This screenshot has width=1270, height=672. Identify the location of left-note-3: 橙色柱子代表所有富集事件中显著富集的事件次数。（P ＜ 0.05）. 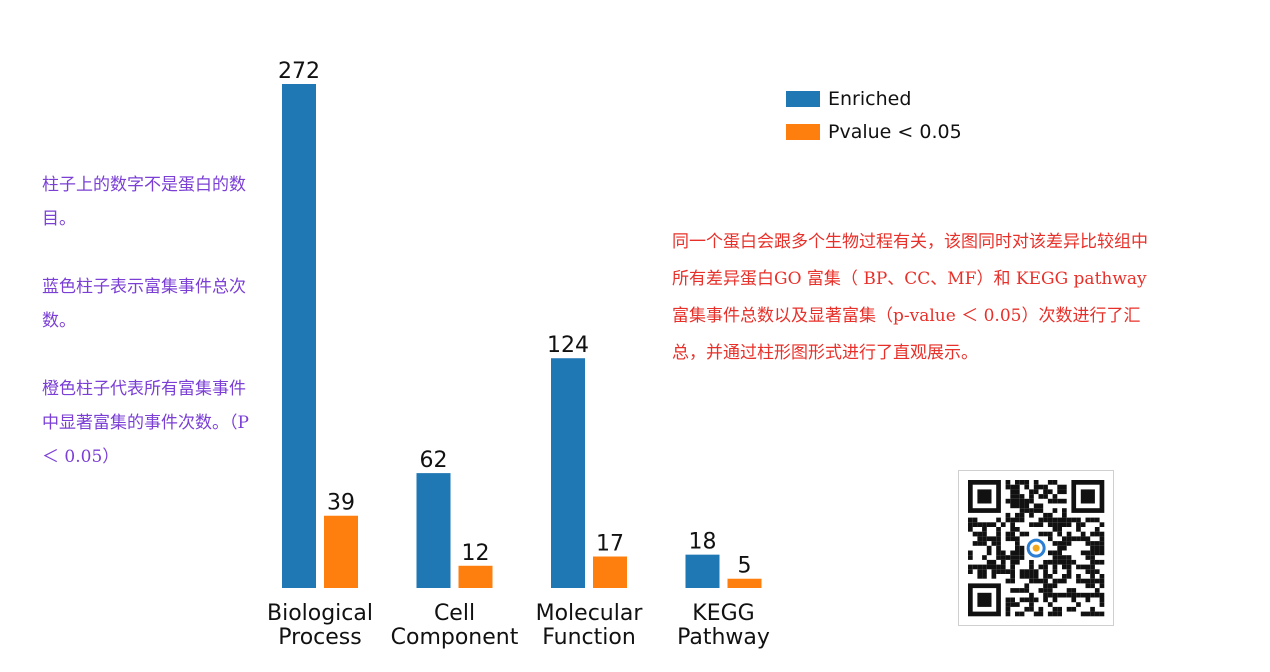
(145, 423).